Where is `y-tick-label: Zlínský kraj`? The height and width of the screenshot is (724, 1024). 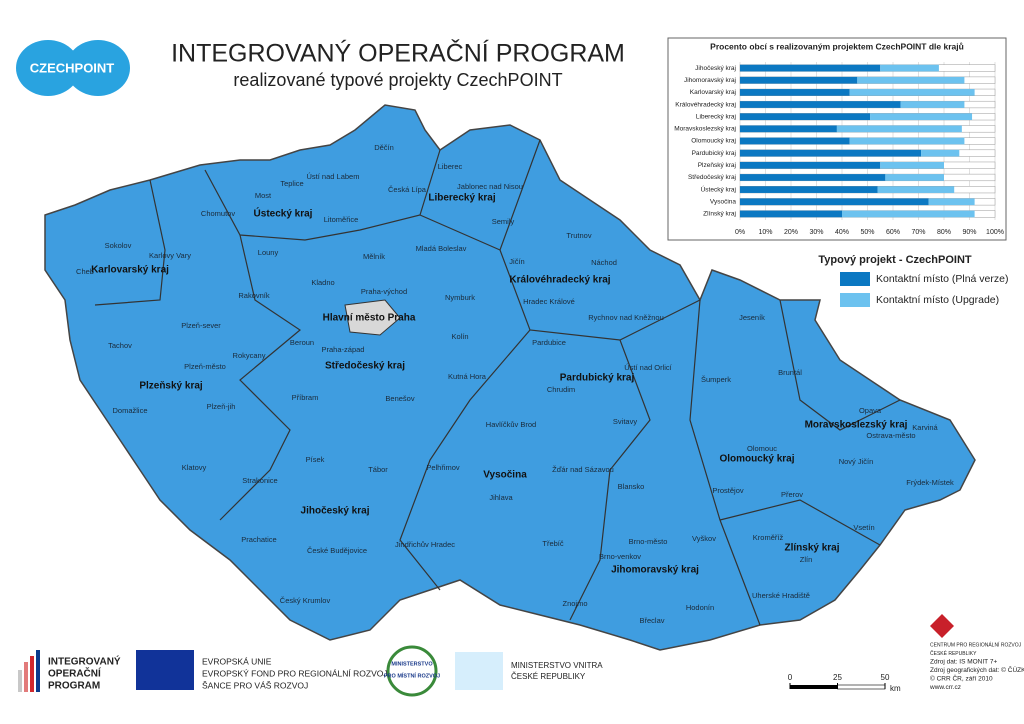 y-tick-label: Zlínský kraj is located at coordinates (719, 214).